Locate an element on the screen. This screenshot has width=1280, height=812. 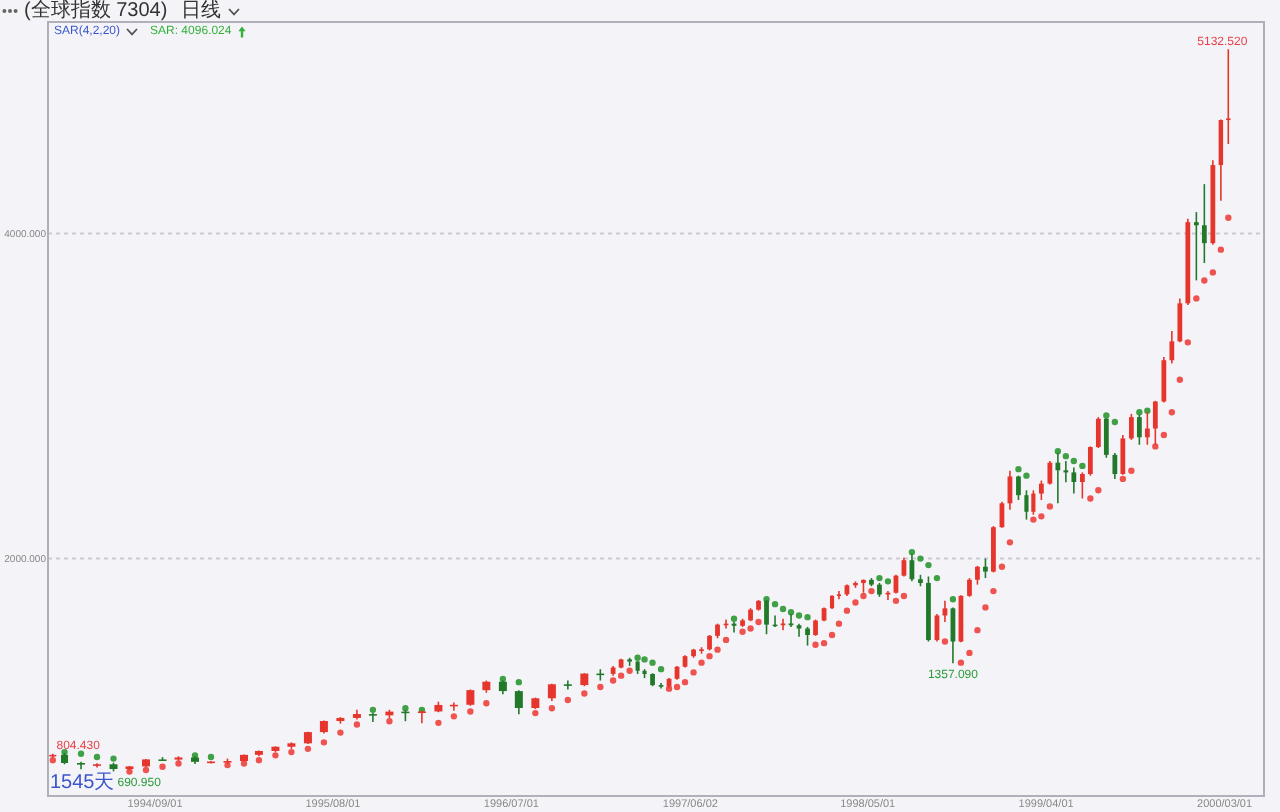
annotation: 1545天 is located at coordinates (82, 783).